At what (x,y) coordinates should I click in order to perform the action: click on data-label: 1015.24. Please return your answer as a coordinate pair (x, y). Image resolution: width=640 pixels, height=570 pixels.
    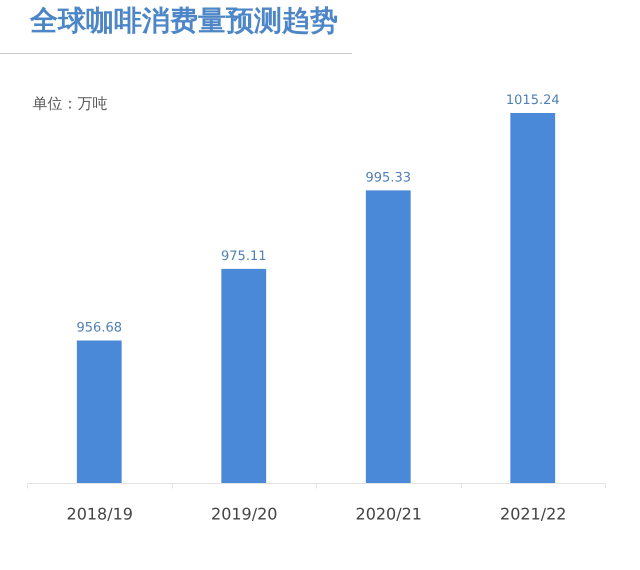
    Looking at the image, I should click on (533, 100).